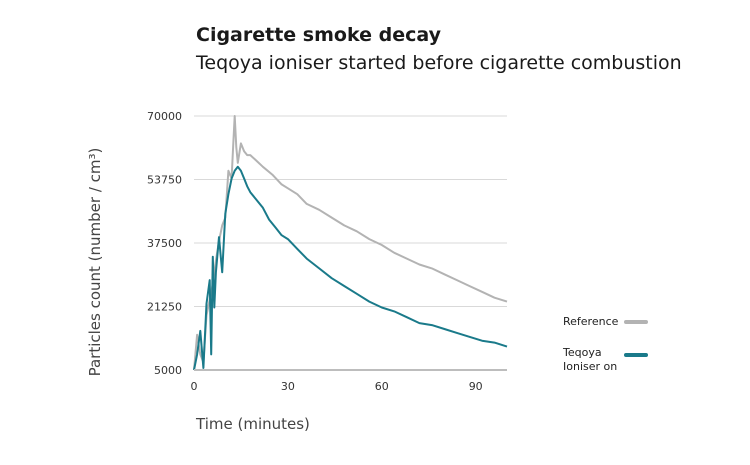 This screenshot has width=750, height=465. Describe the element at coordinates (476, 386) in the screenshot. I see `x-tick-label-3: 90` at that location.